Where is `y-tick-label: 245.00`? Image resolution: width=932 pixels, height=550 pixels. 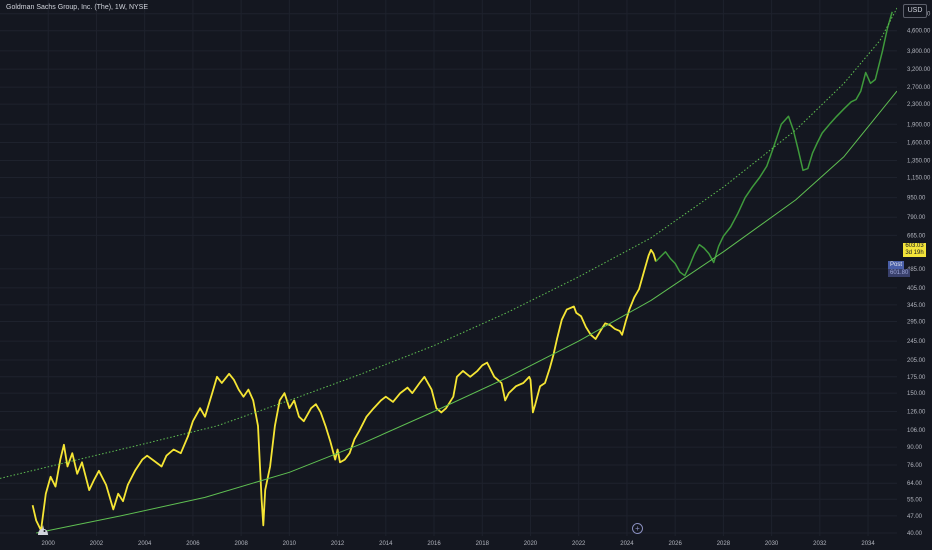 y-tick-label: 245.00 is located at coordinates (916, 342).